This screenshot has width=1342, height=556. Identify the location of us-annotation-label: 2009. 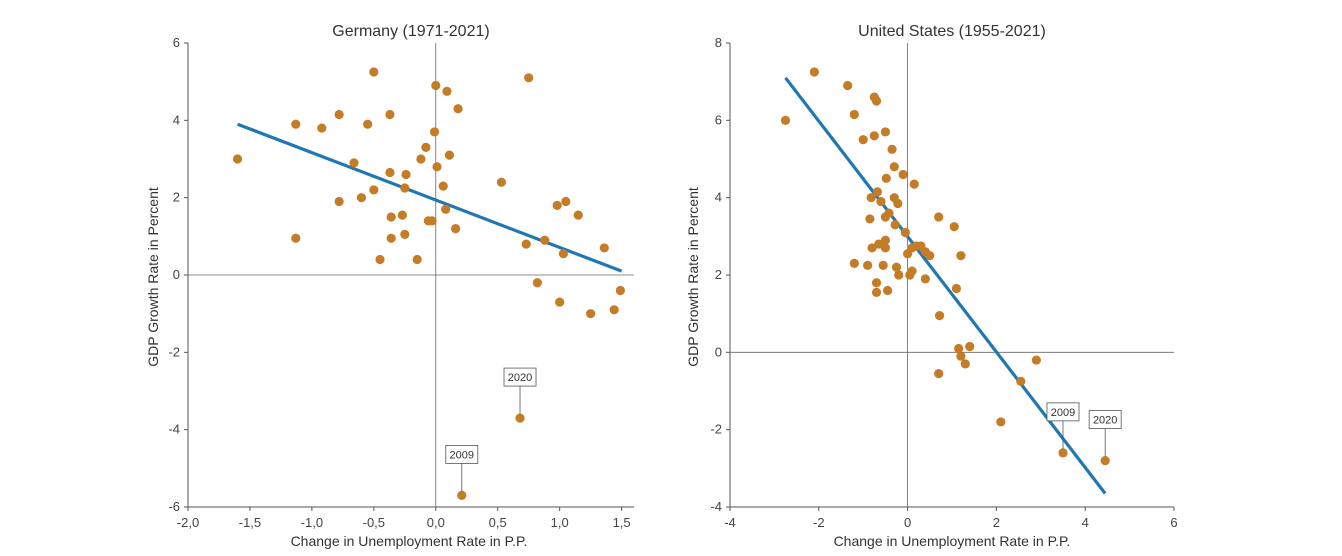
(1063, 413).